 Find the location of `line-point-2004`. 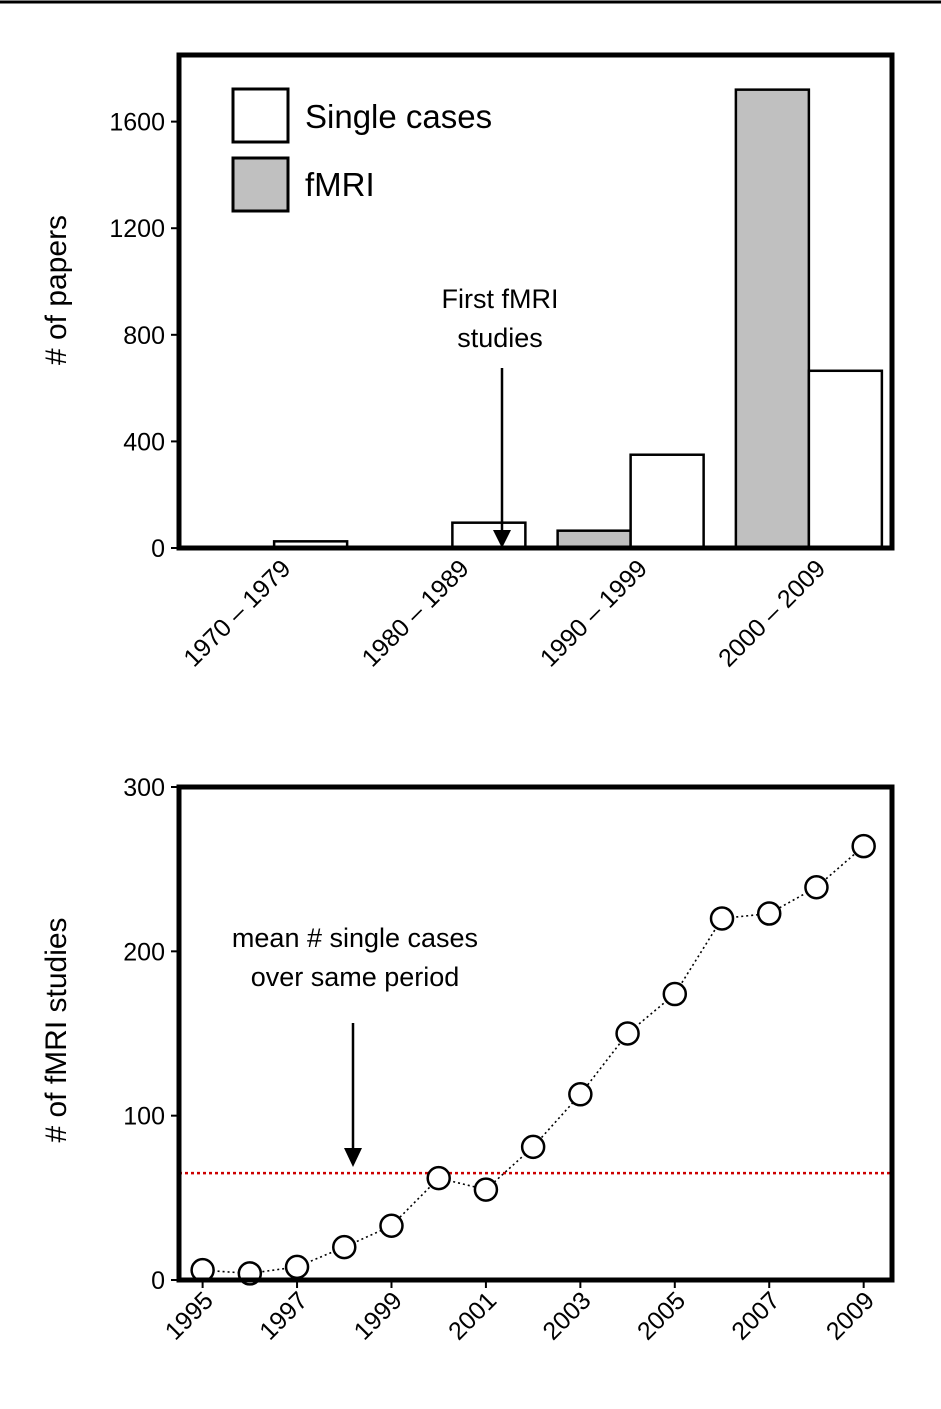

line-point-2004 is located at coordinates (627, 1033).